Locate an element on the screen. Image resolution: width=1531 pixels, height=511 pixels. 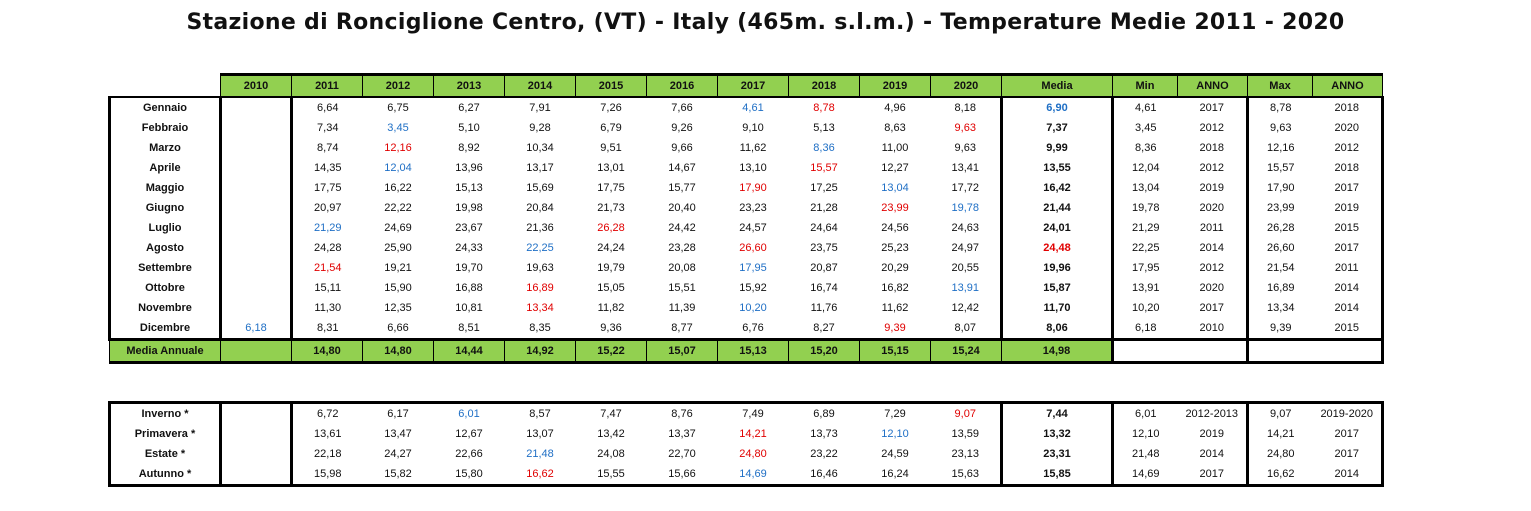
value-cell: 9,39 is located at coordinates (895, 328).